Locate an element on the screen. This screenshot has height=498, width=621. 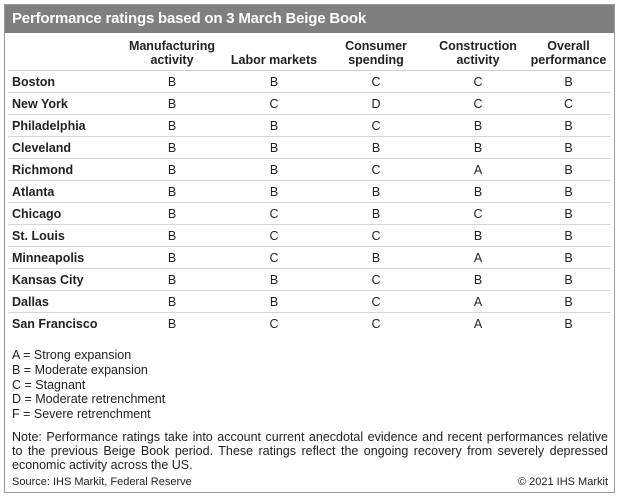
city-label: Kansas City is located at coordinates (63, 279).